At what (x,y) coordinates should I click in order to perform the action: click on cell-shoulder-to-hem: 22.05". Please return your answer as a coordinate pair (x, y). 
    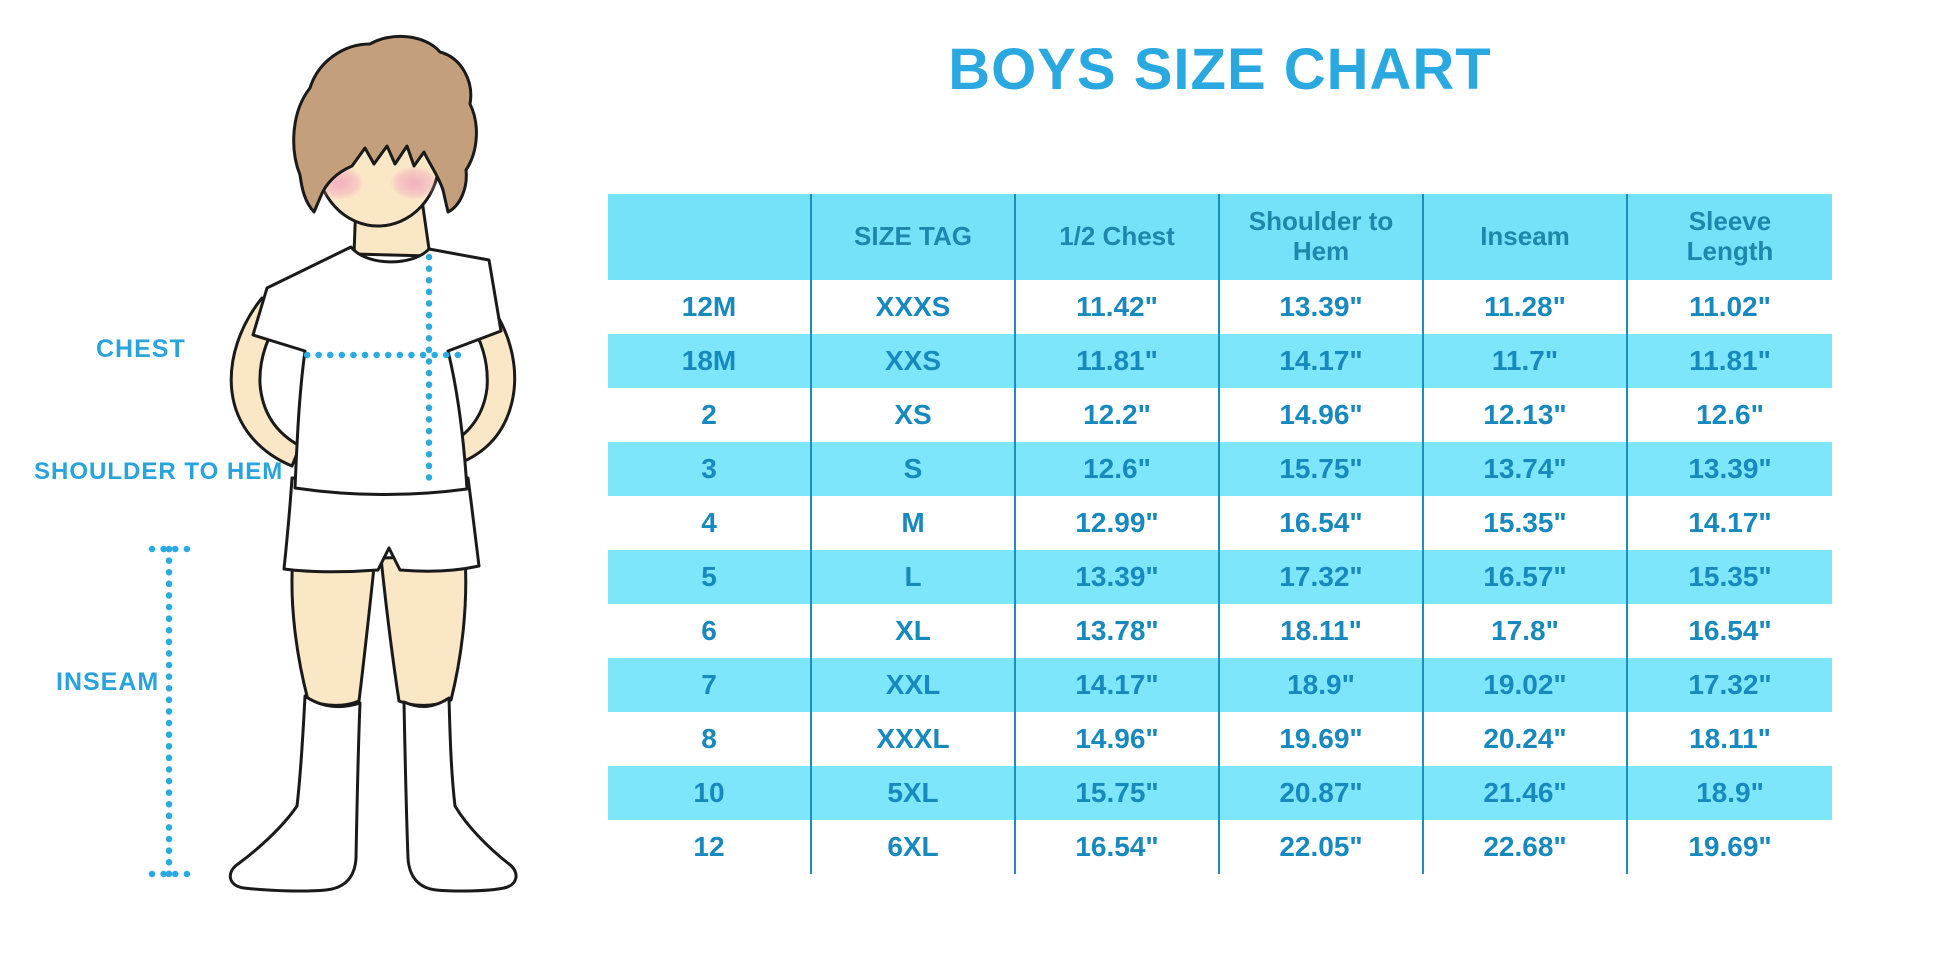
    Looking at the image, I should click on (1322, 847).